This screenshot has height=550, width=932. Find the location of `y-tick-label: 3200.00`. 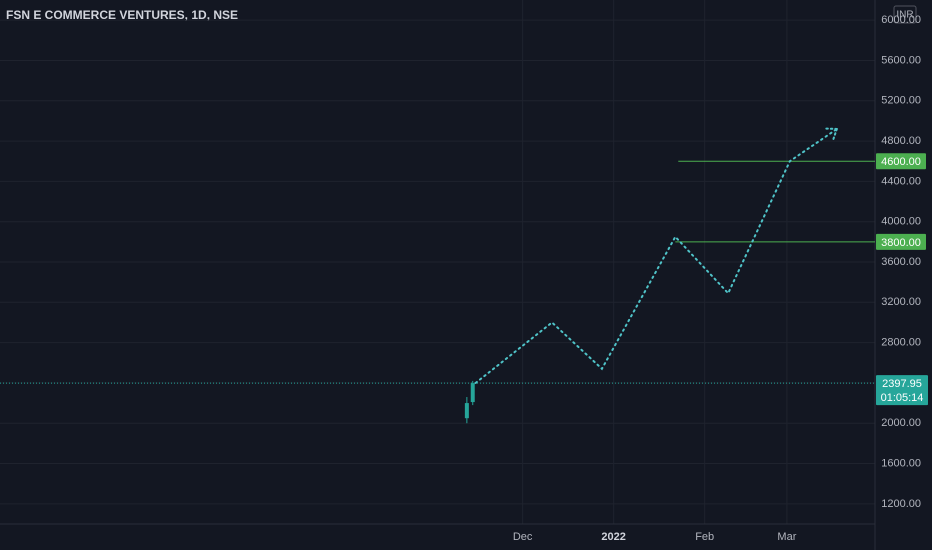

y-tick-label: 3200.00 is located at coordinates (901, 302).